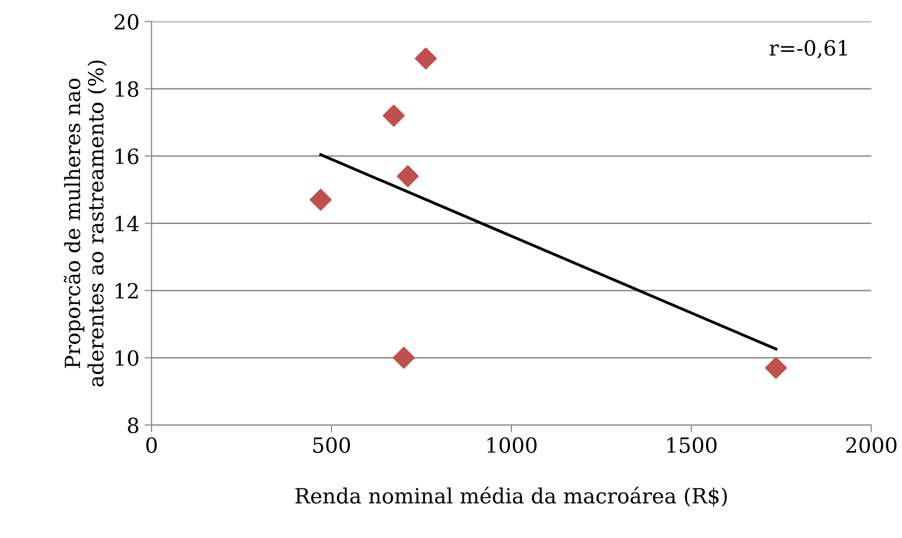 This screenshot has height=538, width=902. I want to click on x-axis-title: Renda nominal média da macroárea (R$), so click(511, 496).